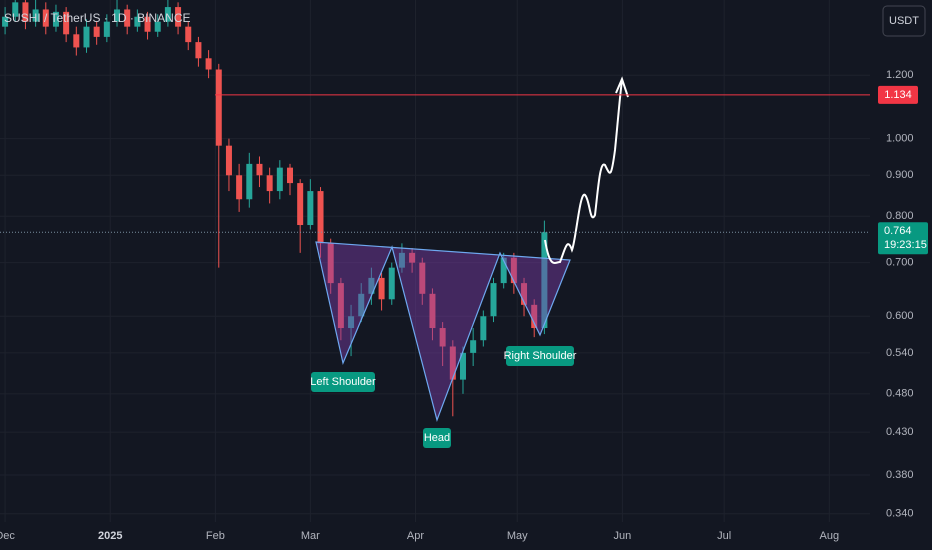  What do you see at coordinates (900, 175) in the screenshot?
I see `y-tick-label: 0.900` at bounding box center [900, 175].